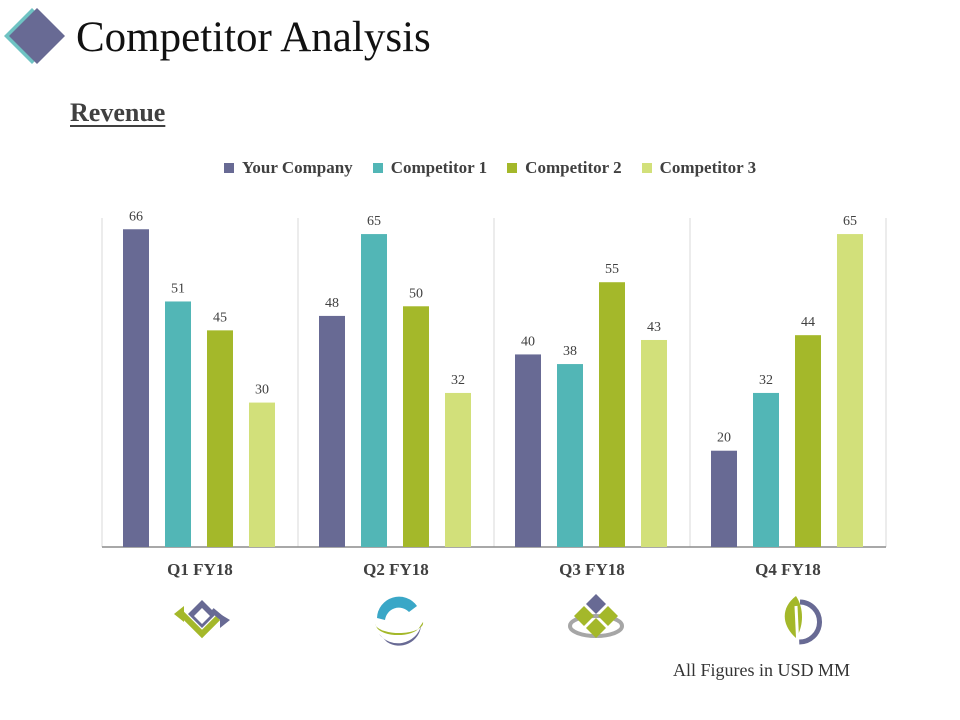  I want to click on data-label: 55, so click(612, 269).